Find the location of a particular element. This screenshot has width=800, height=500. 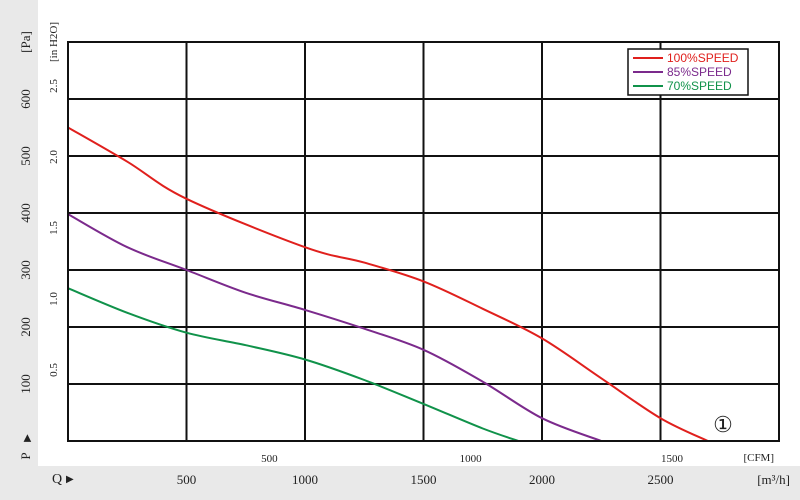

y-tick-pa-4: 500 is located at coordinates (25, 156).